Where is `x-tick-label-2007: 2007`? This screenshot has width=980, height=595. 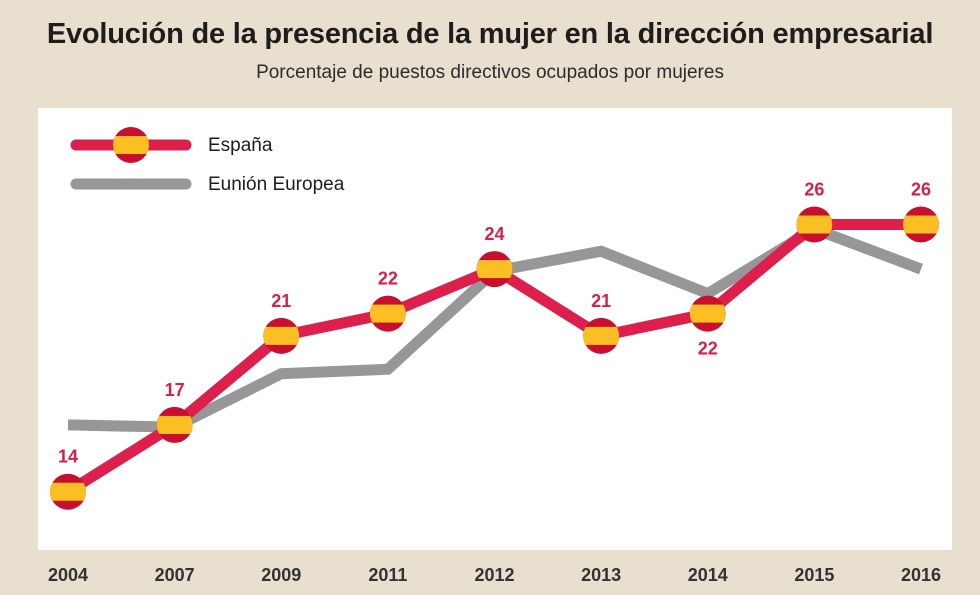
x-tick-label-2007: 2007 is located at coordinates (175, 575).